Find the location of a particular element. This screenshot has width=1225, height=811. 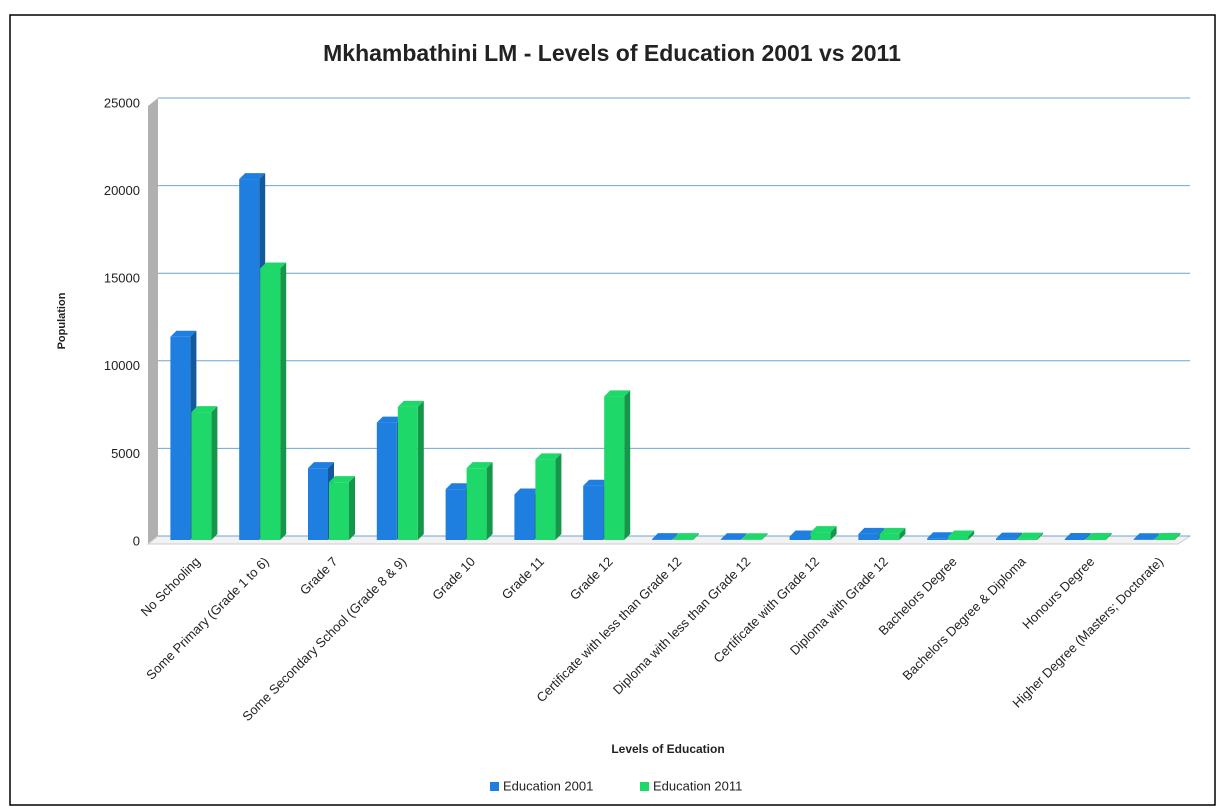

y-tick-label: 10000 is located at coordinates (122, 365).